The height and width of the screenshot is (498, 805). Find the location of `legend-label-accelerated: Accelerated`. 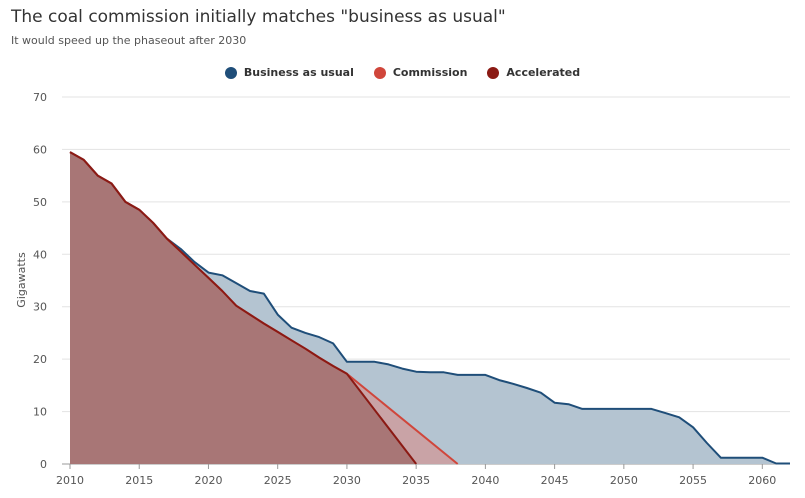

legend-label-accelerated: Accelerated is located at coordinates (543, 72).